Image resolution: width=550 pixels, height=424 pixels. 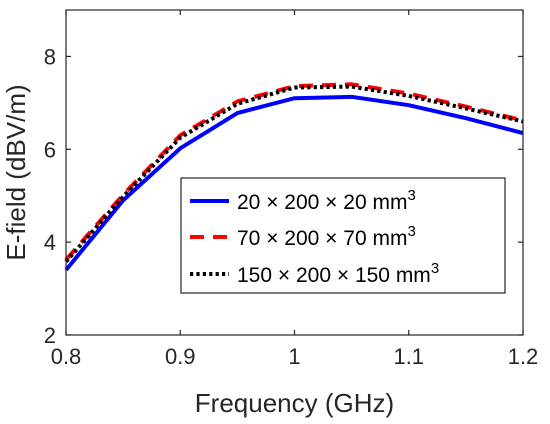 What do you see at coordinates (523, 356) in the screenshot?
I see `x-tick-label: 1.2` at bounding box center [523, 356].